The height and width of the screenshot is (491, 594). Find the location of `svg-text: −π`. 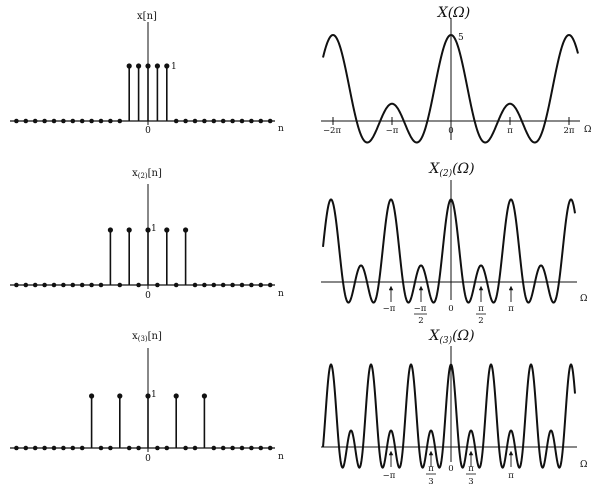

svg-text: −π is located at coordinates (420, 309).